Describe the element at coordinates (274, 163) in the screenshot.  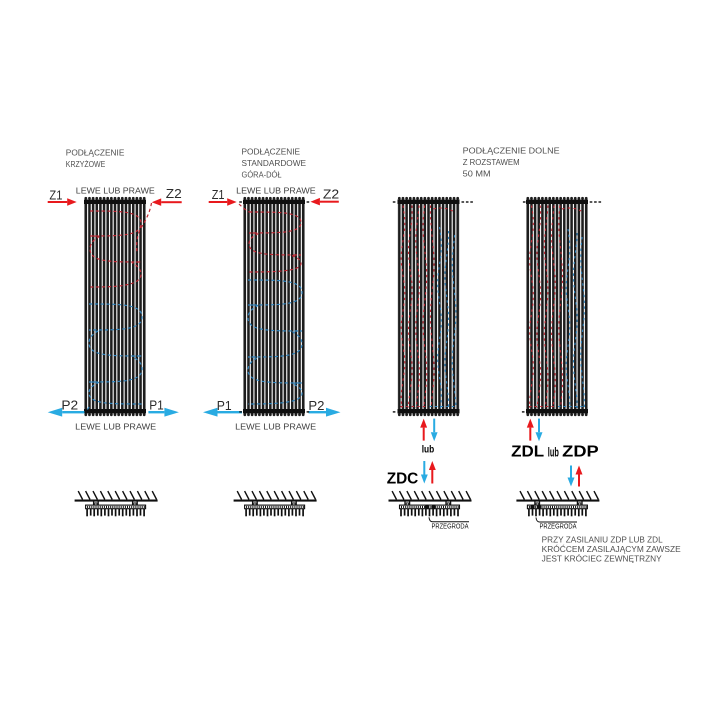
I see `svg-text: STANDARDOWE` at that location.